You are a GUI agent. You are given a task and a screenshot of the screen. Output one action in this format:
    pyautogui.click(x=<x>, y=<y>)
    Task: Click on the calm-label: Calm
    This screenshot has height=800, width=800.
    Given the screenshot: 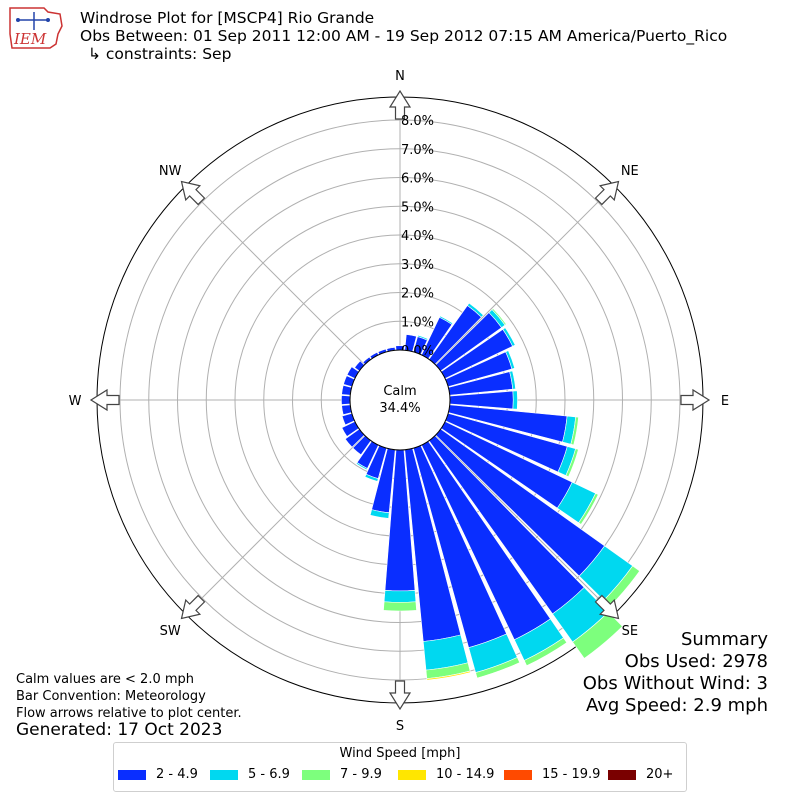 What is the action you would take?
    pyautogui.click(x=399, y=391)
    